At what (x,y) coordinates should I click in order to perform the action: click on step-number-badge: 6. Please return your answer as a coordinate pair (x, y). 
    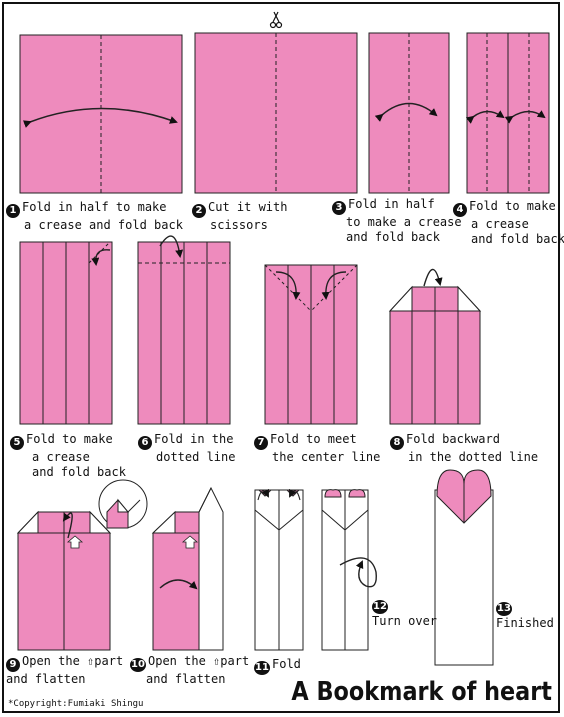
    Looking at the image, I should click on (145, 443).